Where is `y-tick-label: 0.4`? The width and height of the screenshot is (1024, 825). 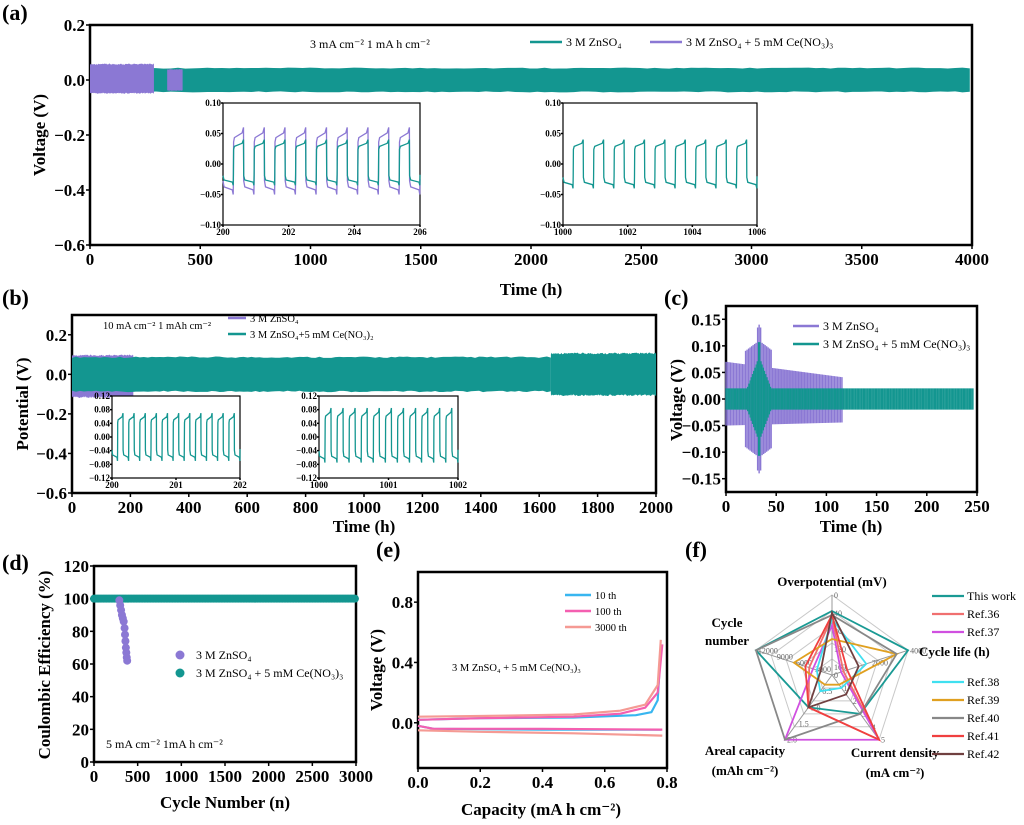
y-tick-label: 0.4 is located at coordinates (403, 662).